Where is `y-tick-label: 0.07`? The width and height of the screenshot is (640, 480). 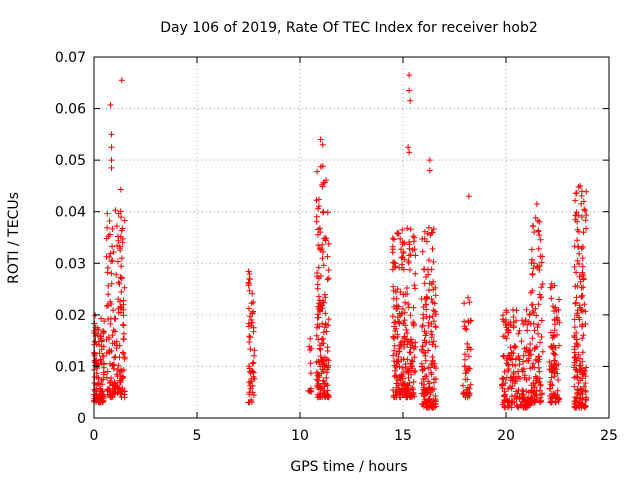 y-tick-label: 0.07 is located at coordinates (70, 58).